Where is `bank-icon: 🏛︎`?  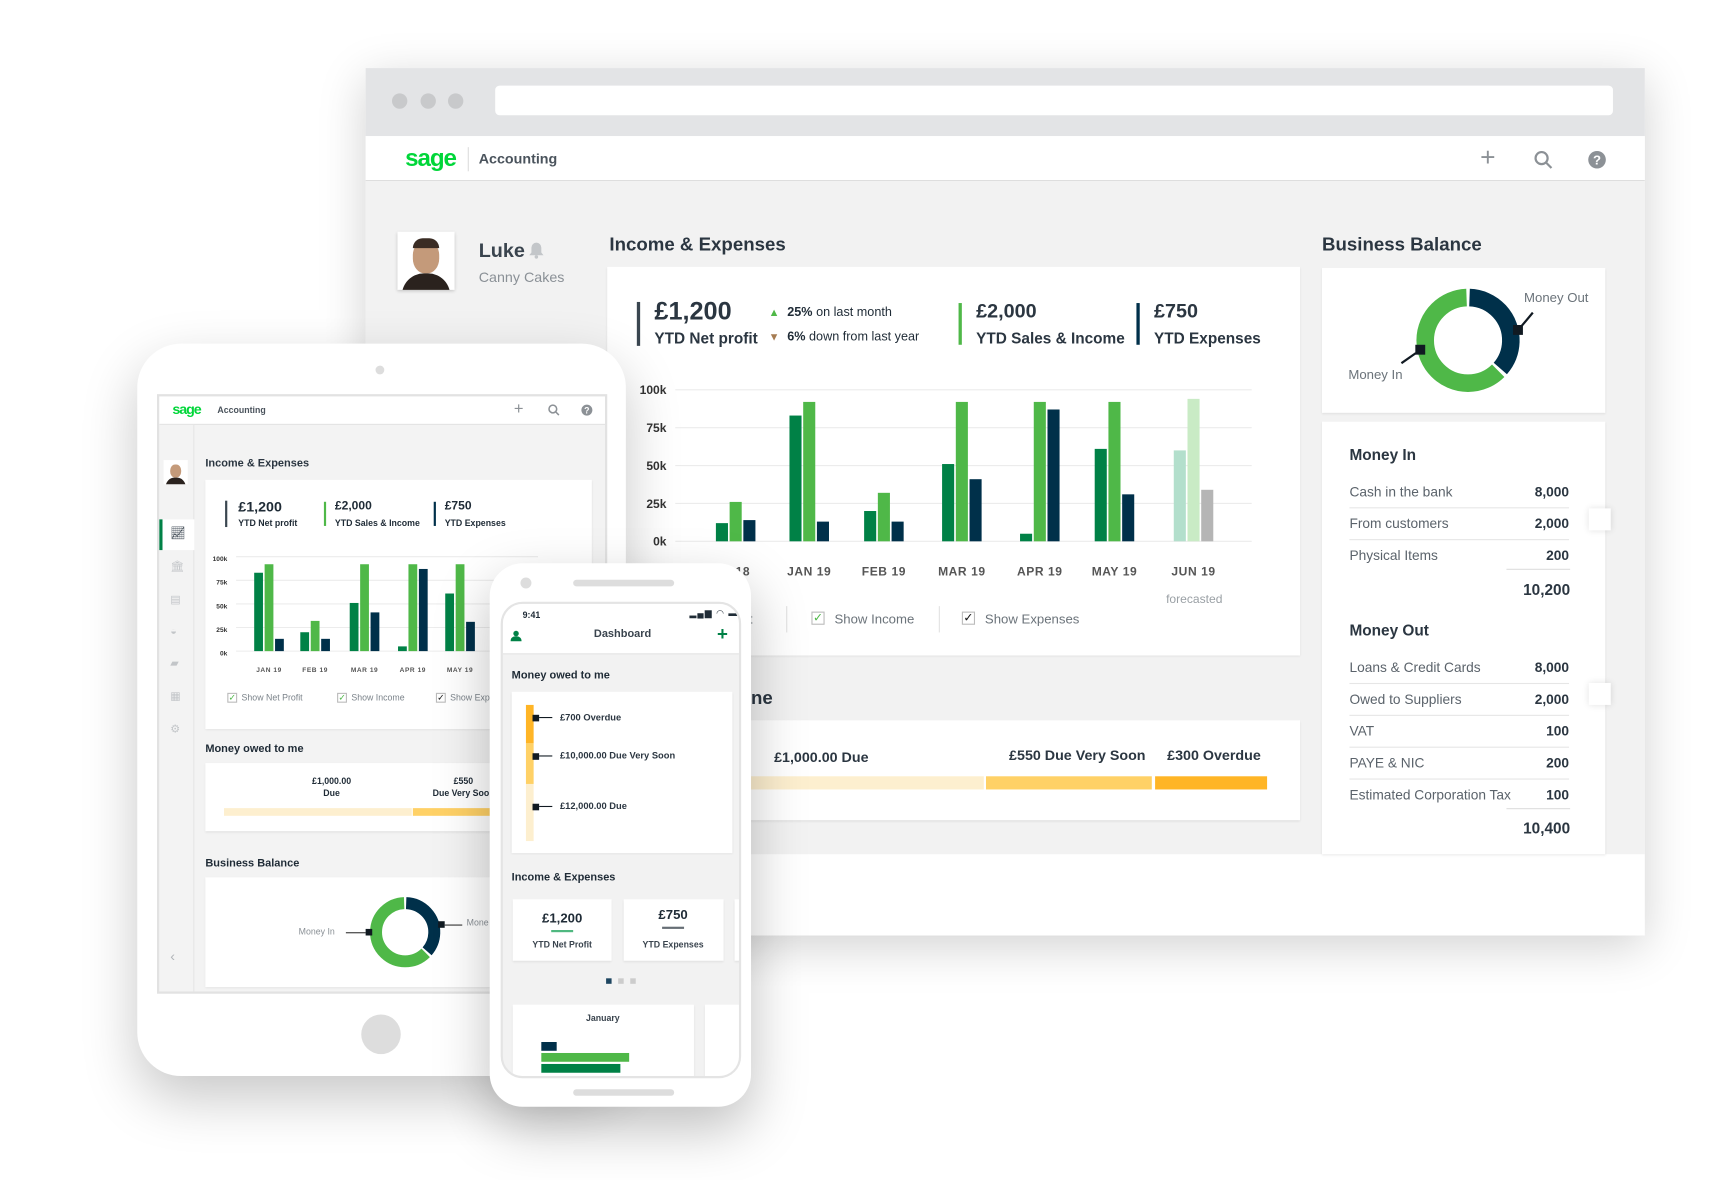 bank-icon: 🏛︎ is located at coordinates (177, 567).